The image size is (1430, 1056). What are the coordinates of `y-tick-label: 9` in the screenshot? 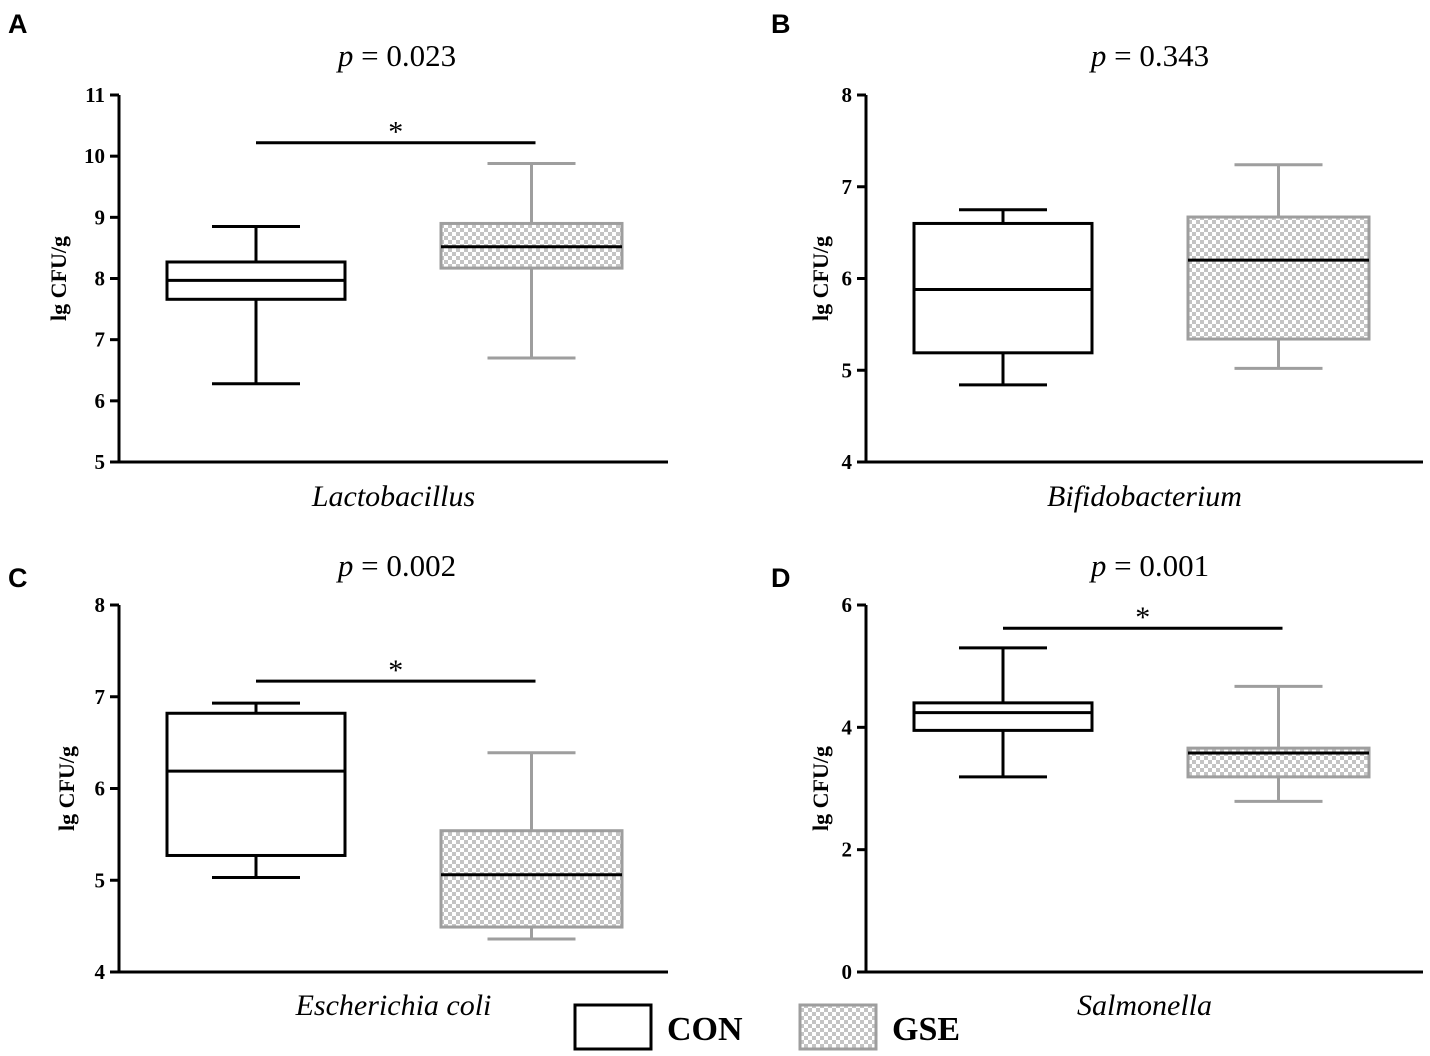 It's located at (100, 217).